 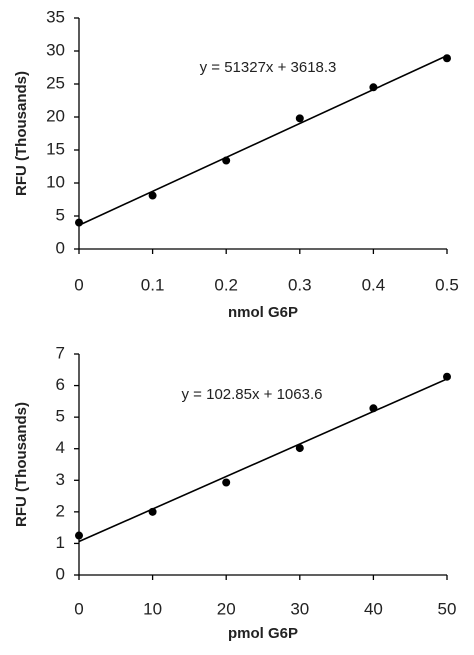 I want to click on x-tick-label: 0.5, so click(x=447, y=284).